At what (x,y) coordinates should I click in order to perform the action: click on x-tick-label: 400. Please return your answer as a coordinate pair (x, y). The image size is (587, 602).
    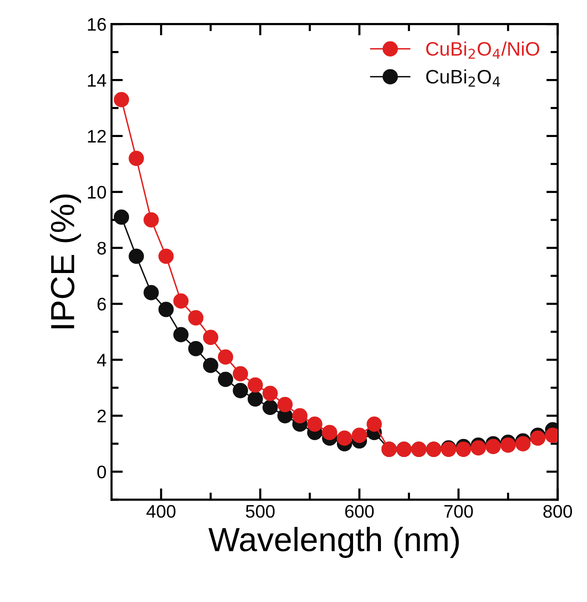
    Looking at the image, I should click on (161, 511).